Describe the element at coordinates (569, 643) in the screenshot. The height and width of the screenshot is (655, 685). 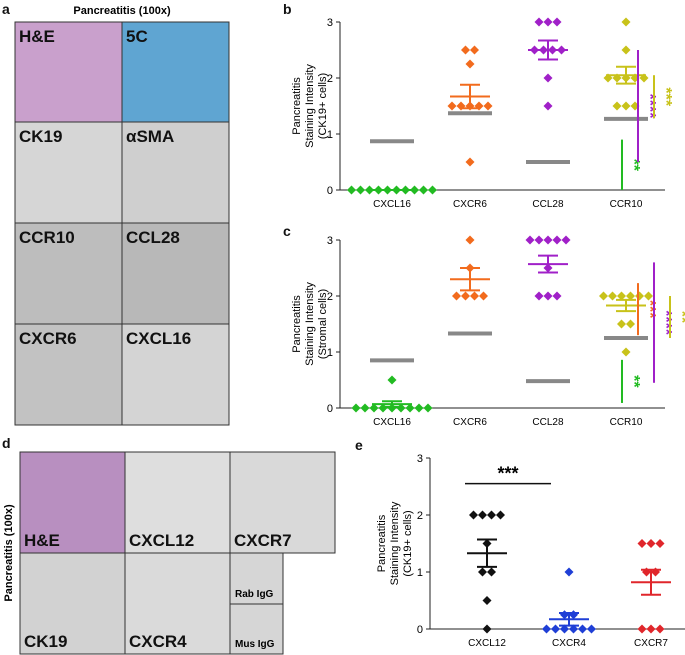
I see `x-tick-label: CXCR4` at that location.